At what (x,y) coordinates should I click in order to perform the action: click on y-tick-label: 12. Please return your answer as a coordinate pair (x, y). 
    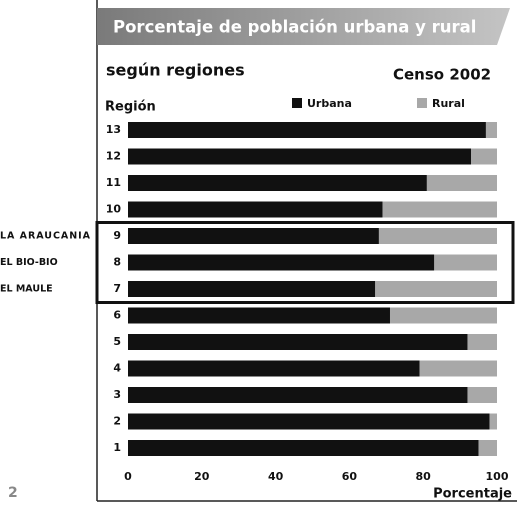
    Looking at the image, I should click on (113, 156).